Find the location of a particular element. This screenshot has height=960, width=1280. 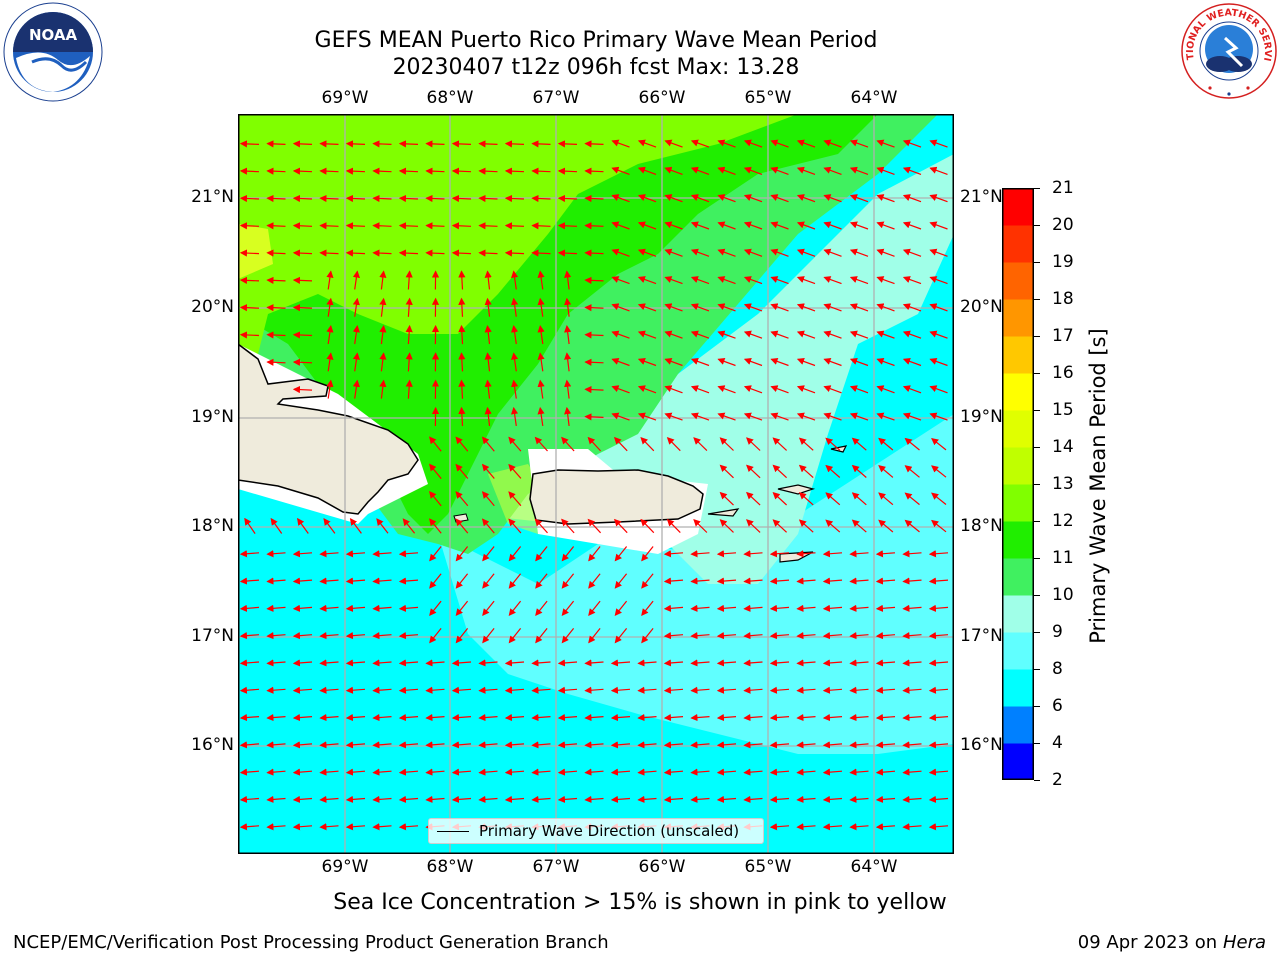

legend-label: Primary Wave Direction (unscaled) is located at coordinates (609, 831).